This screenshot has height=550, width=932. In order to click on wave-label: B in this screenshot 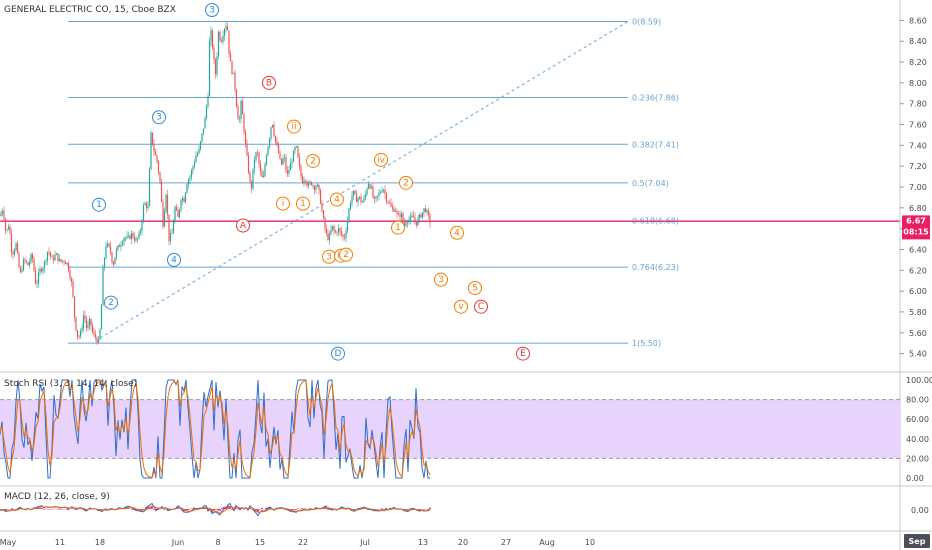, I will do `click(269, 82)`.